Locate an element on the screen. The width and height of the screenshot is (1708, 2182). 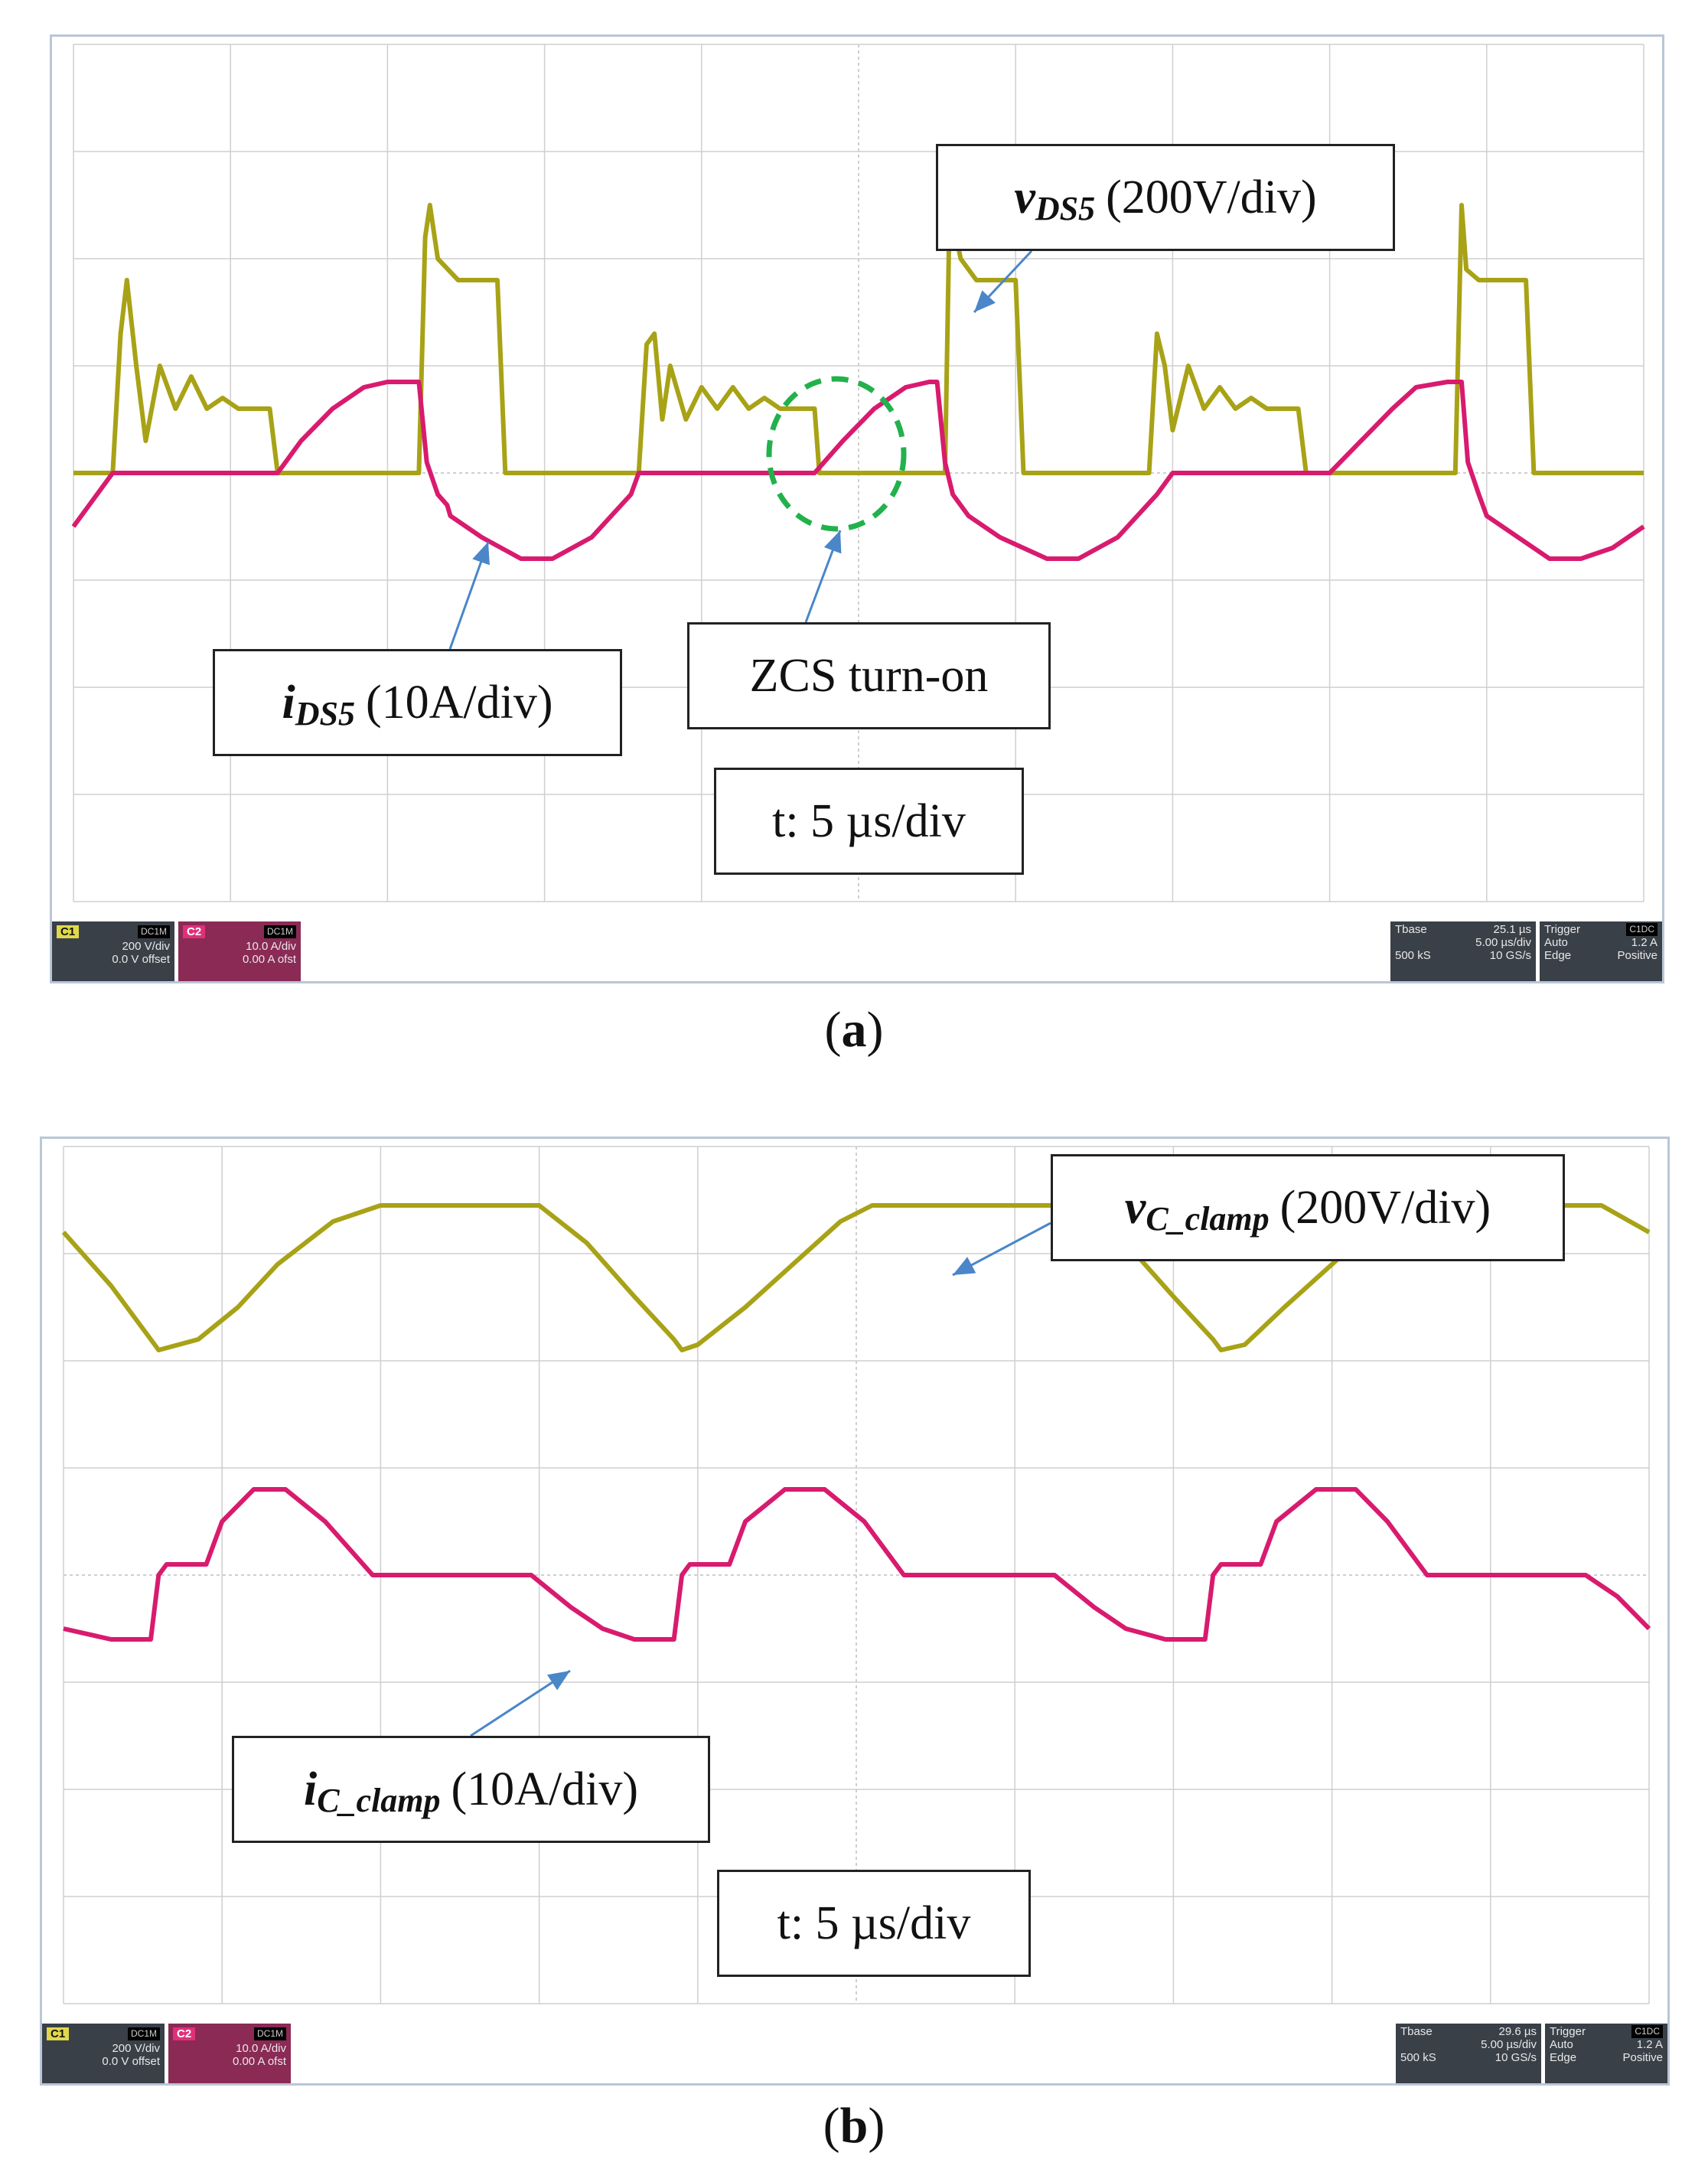
caption-b: (b) is located at coordinates (854, 2126).